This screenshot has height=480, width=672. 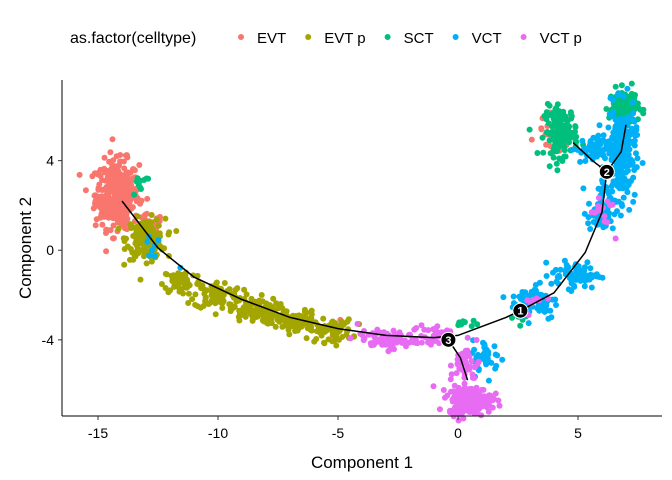 What do you see at coordinates (335, 38) in the screenshot?
I see `legend-item-evt-p: EVT p` at bounding box center [335, 38].